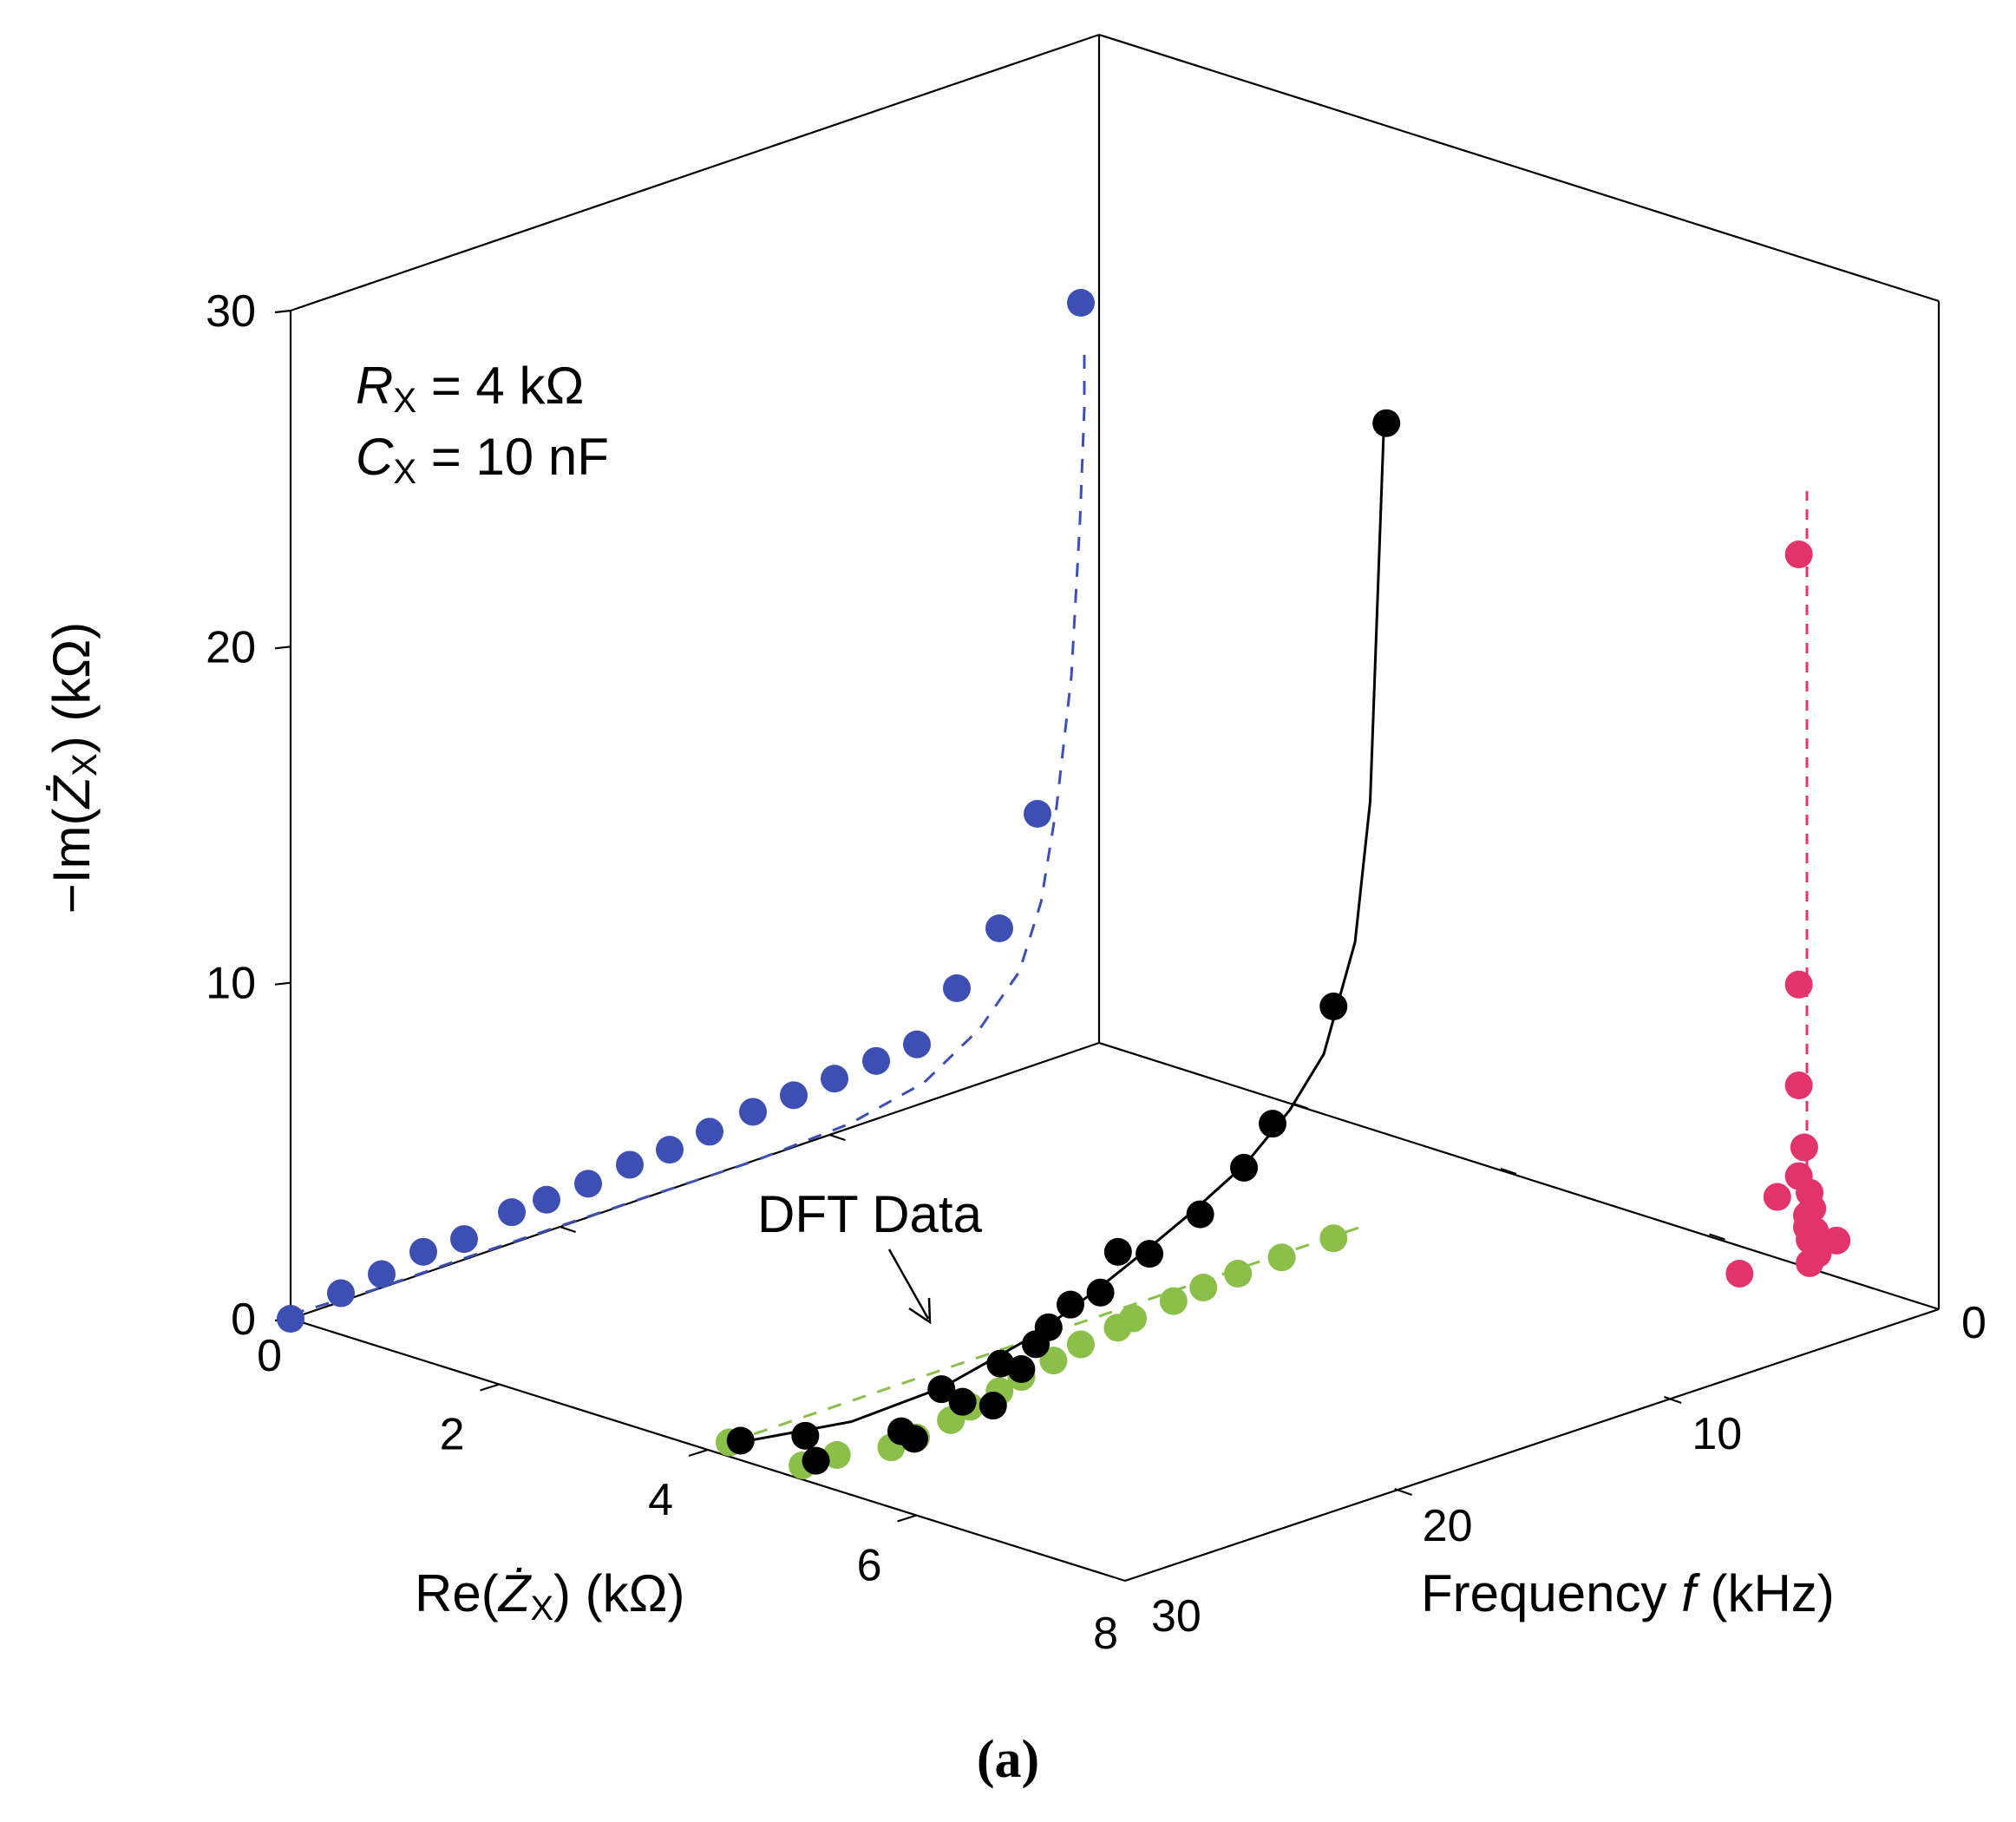 This screenshot has width=2016, height=1822. Describe the element at coordinates (869, 1566) in the screenshot. I see `re-tick-label: 6` at that location.